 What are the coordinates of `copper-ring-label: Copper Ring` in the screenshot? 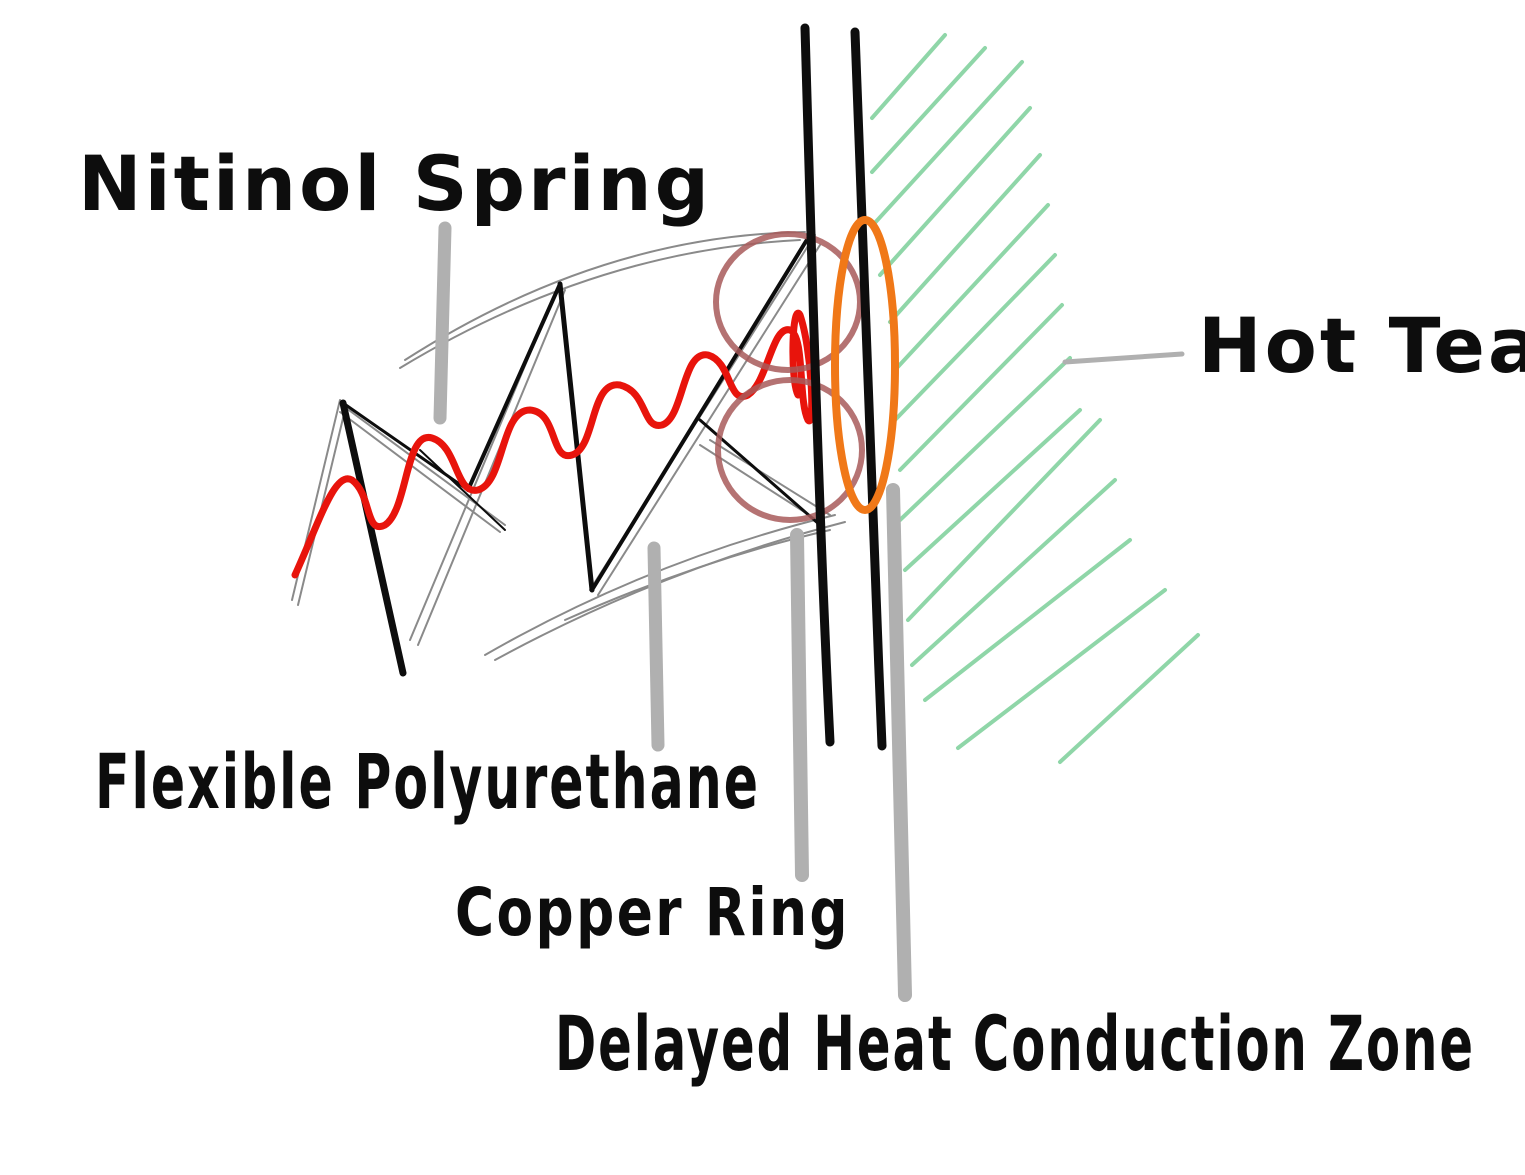 It's located at (652, 912).